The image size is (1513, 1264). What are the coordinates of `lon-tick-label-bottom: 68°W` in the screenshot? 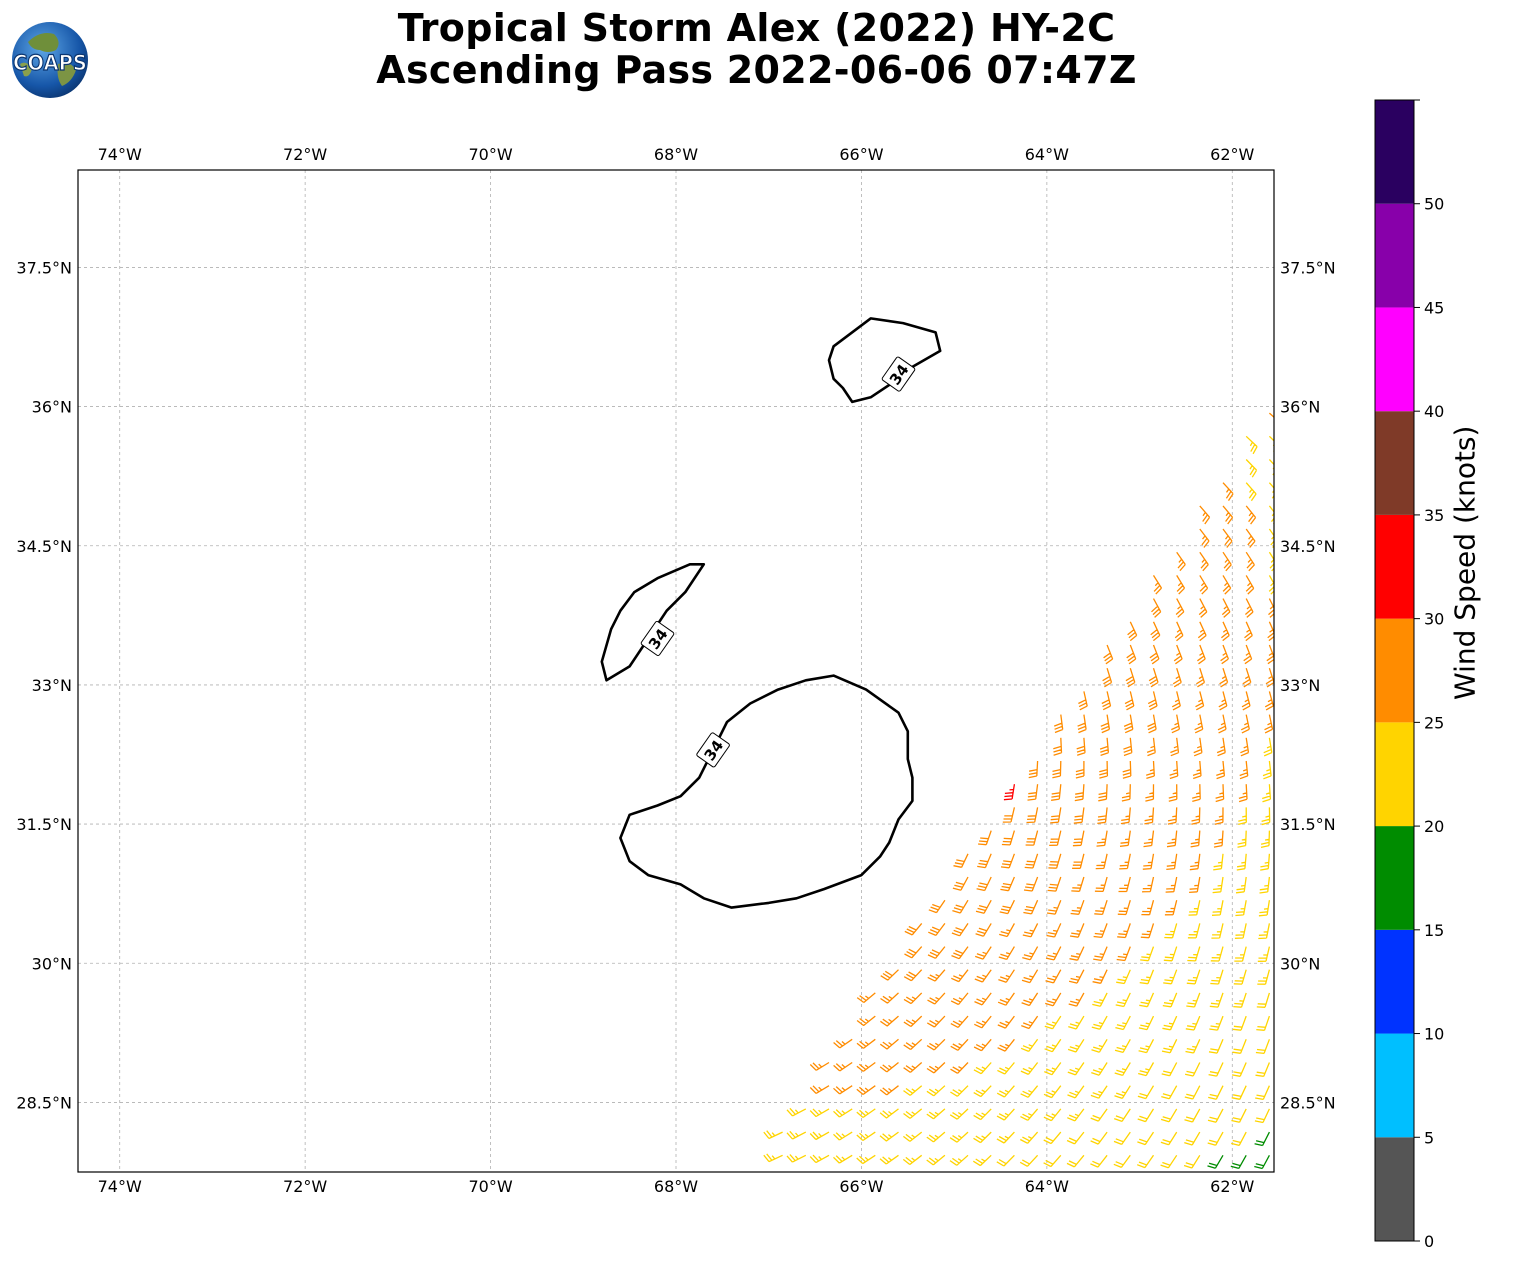 It's located at (676, 1186).